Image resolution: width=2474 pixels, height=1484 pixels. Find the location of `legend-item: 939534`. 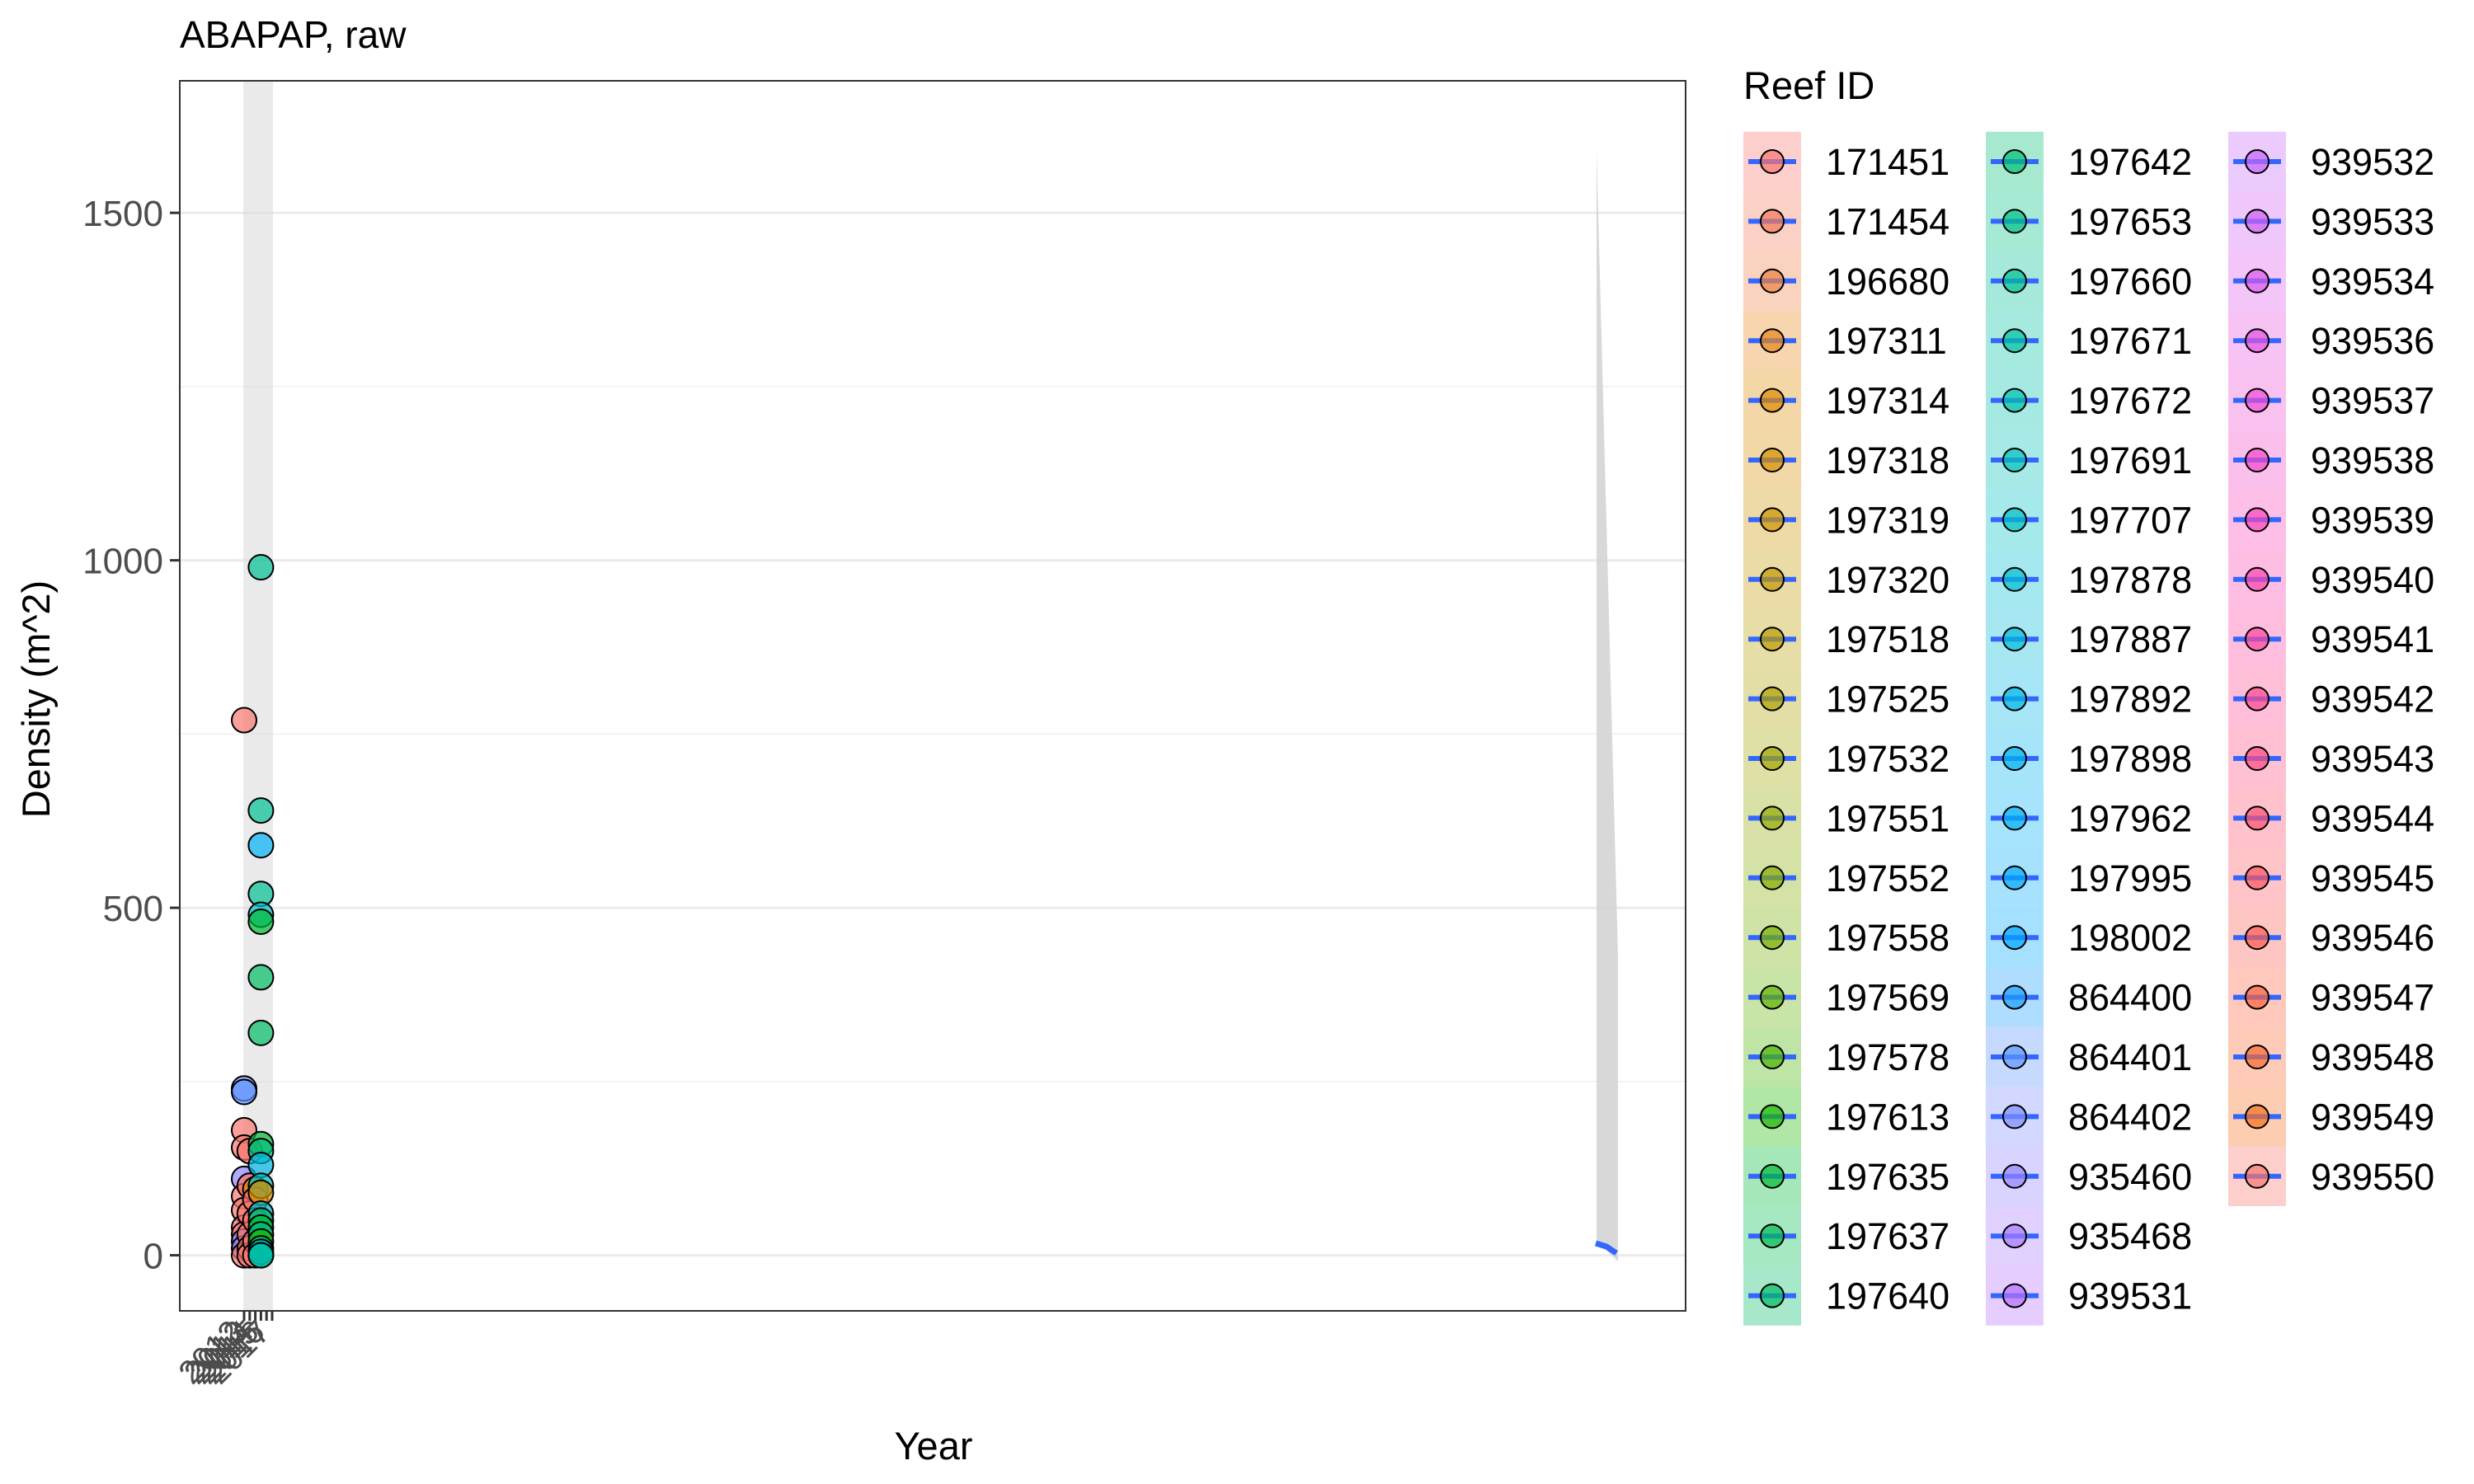

legend-item: 939534 is located at coordinates (2331, 281).